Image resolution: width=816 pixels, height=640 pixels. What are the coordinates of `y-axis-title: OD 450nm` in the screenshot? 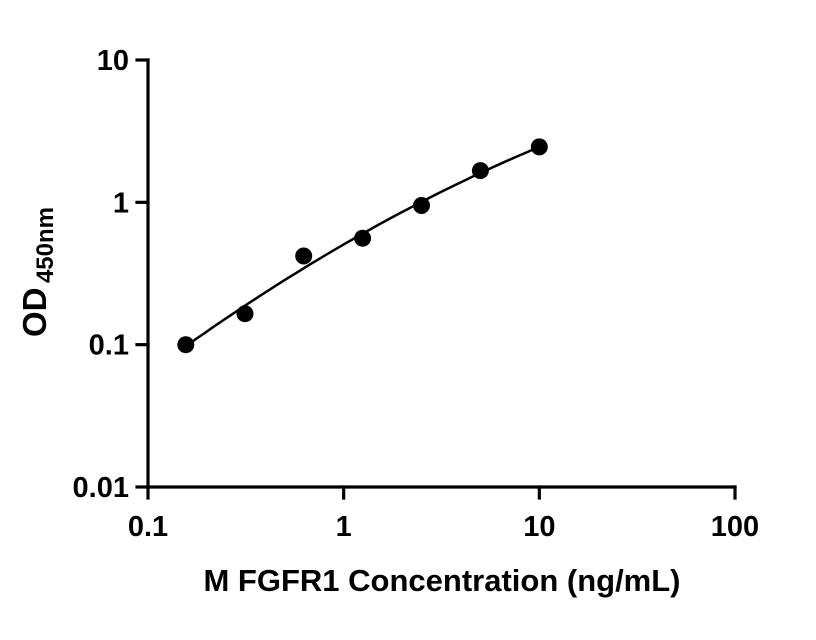 It's located at (37, 272).